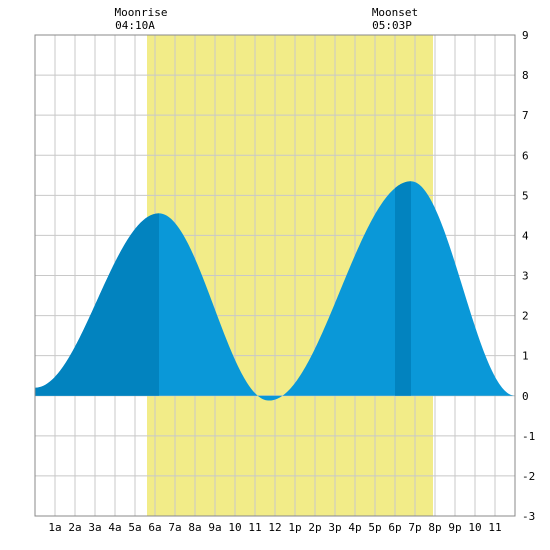 The height and width of the screenshot is (550, 550). What do you see at coordinates (74, 527) in the screenshot?
I see `x-tick-label: 2a` at bounding box center [74, 527].